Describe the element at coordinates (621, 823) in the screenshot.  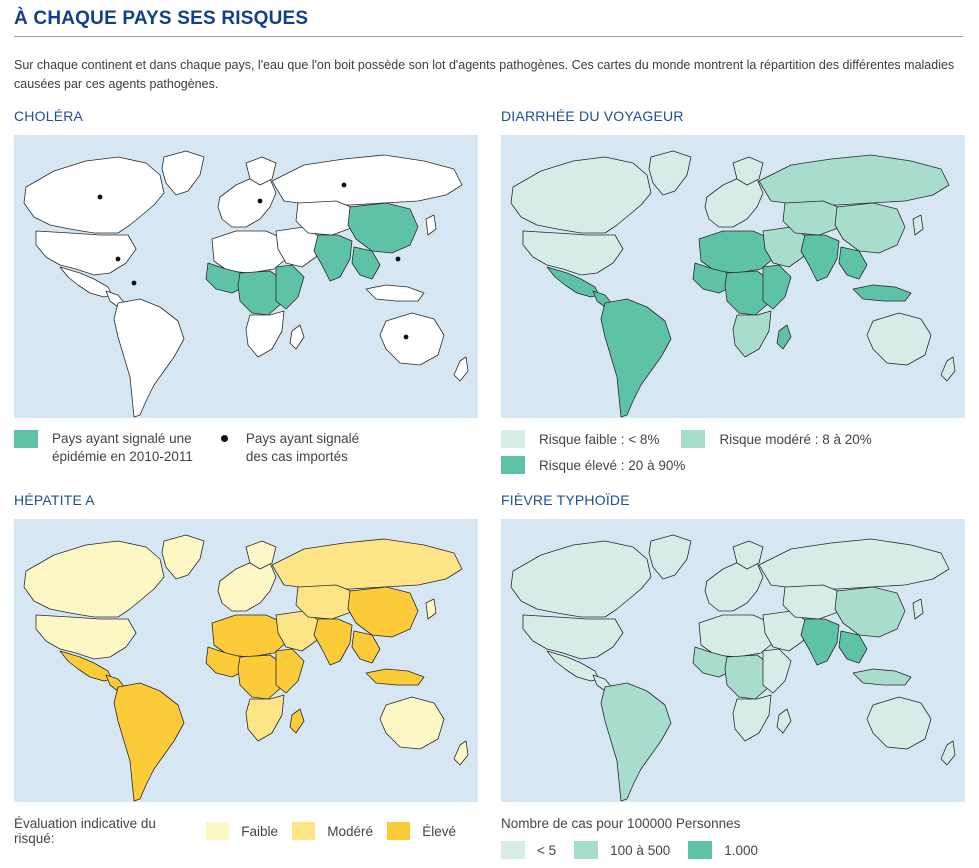
I see `legend-caption: Nombre de cas pour 100000 Personnes` at that location.